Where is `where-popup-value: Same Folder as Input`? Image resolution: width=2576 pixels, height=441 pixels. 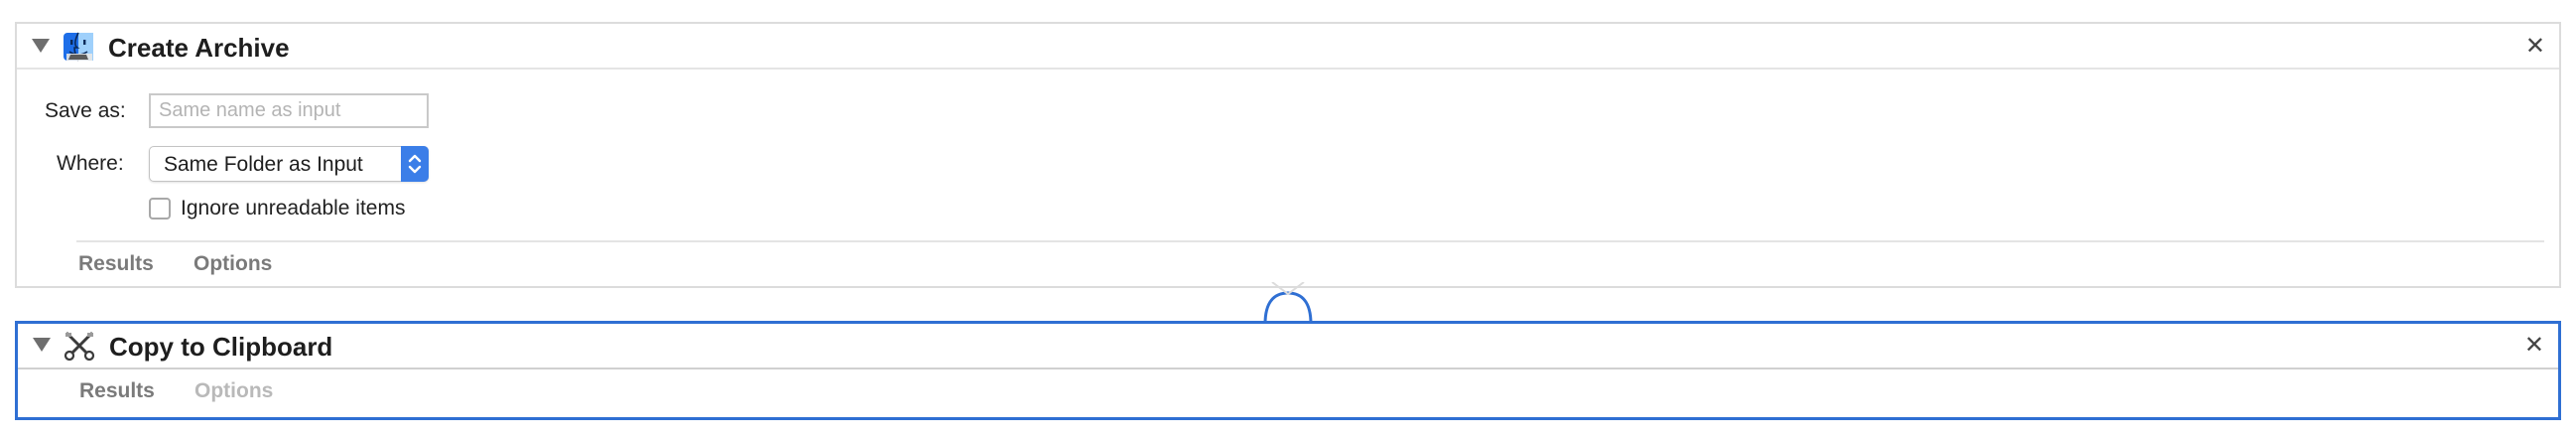 where-popup-value: Same Folder as Input is located at coordinates (263, 164).